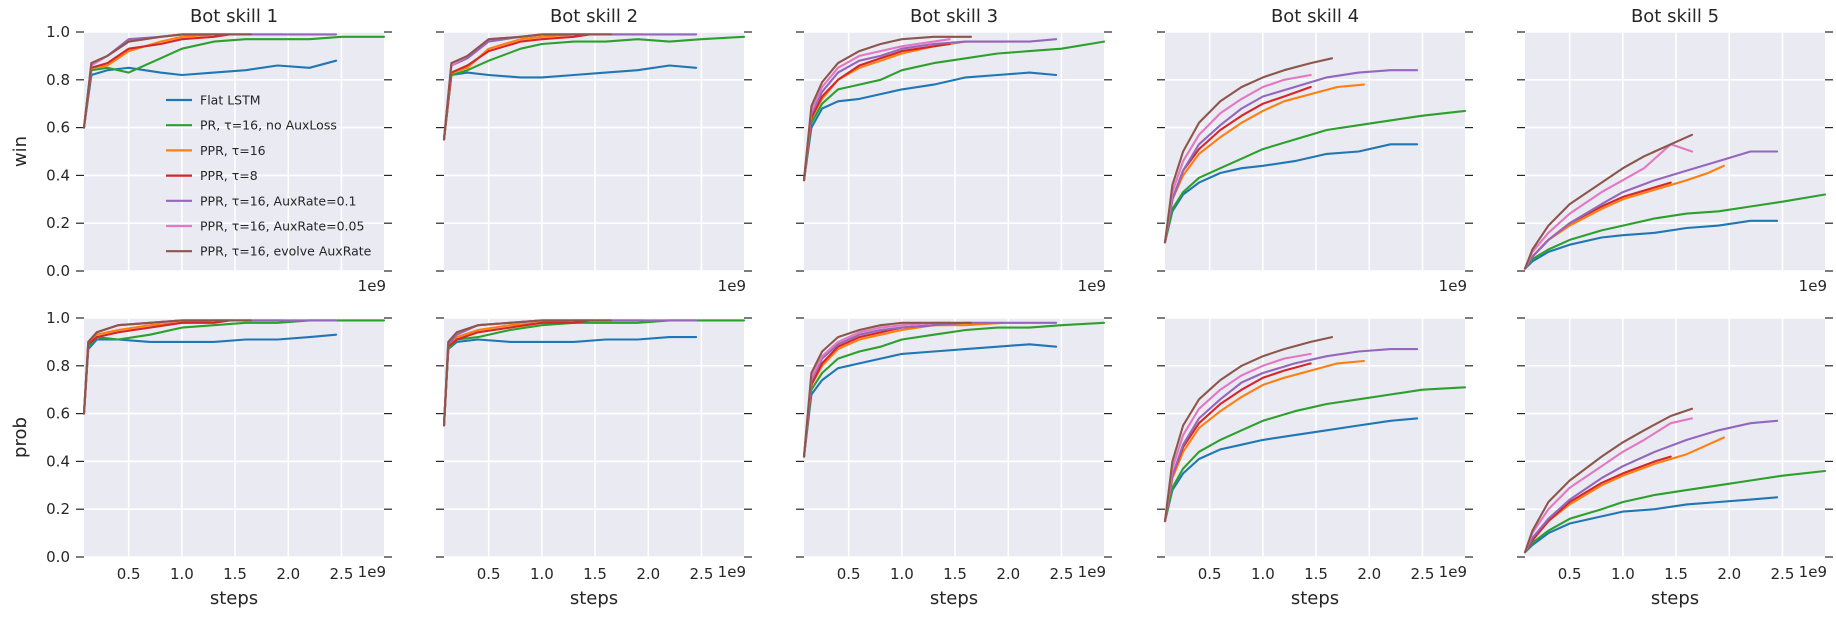 The height and width of the screenshot is (629, 1836). I want to click on subplot-r1-c3: 1e9 Bot skill 3, so click(954, 150).